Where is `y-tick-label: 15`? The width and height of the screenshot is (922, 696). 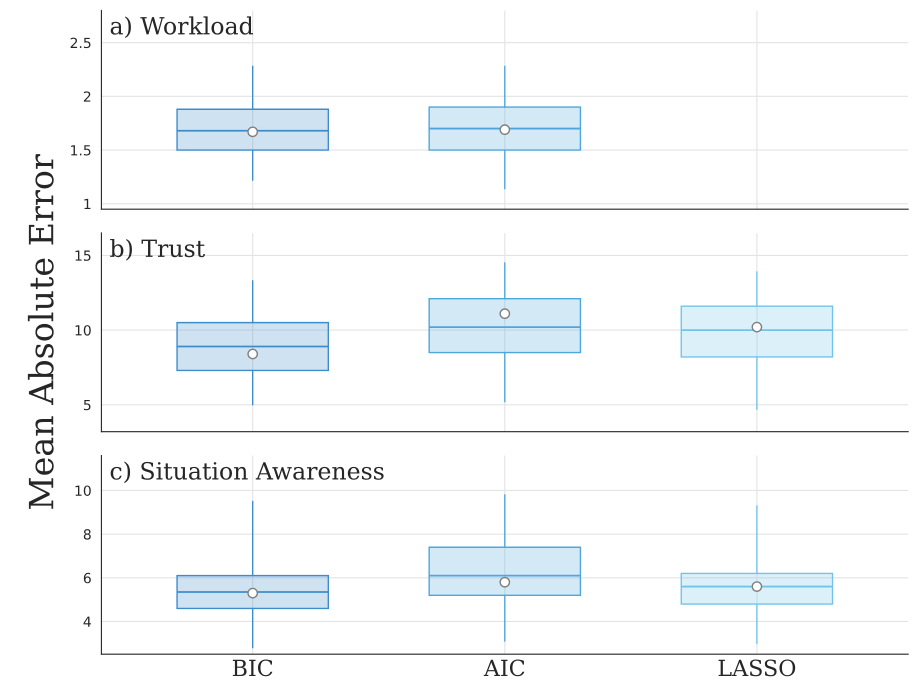
y-tick-label: 15 is located at coordinates (83, 255).